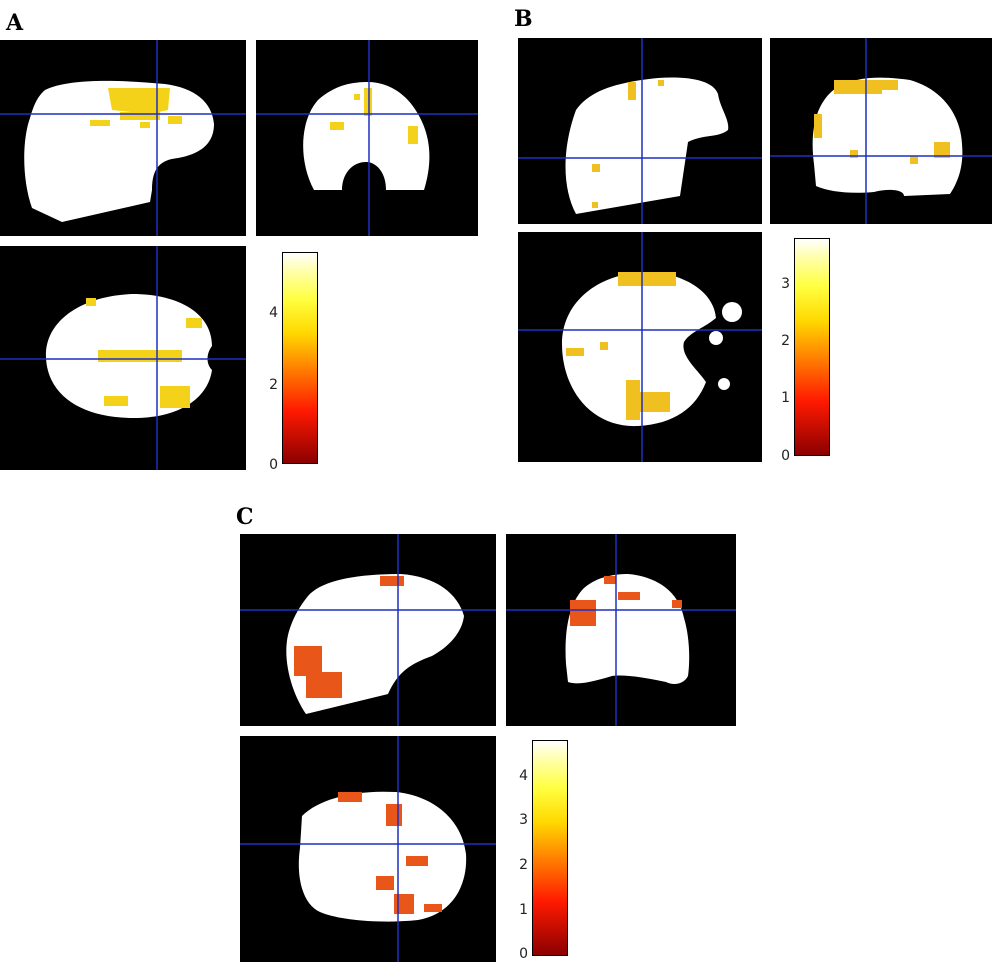 The image size is (1000, 969). Describe the element at coordinates (15, 23) in the screenshot. I see `panel-label-a: A` at that location.